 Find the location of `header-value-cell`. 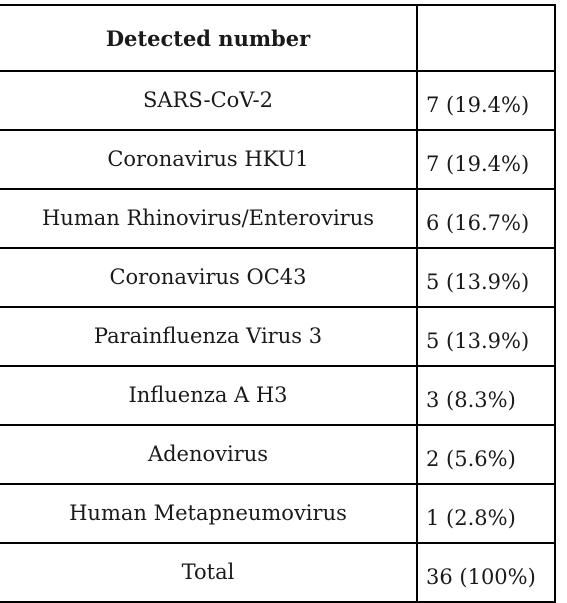

header-value-cell is located at coordinates (486, 38).